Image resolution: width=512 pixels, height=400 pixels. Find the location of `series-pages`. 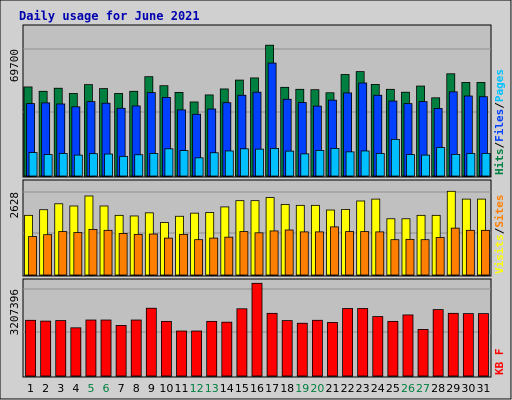

series-pages is located at coordinates (259, 157).